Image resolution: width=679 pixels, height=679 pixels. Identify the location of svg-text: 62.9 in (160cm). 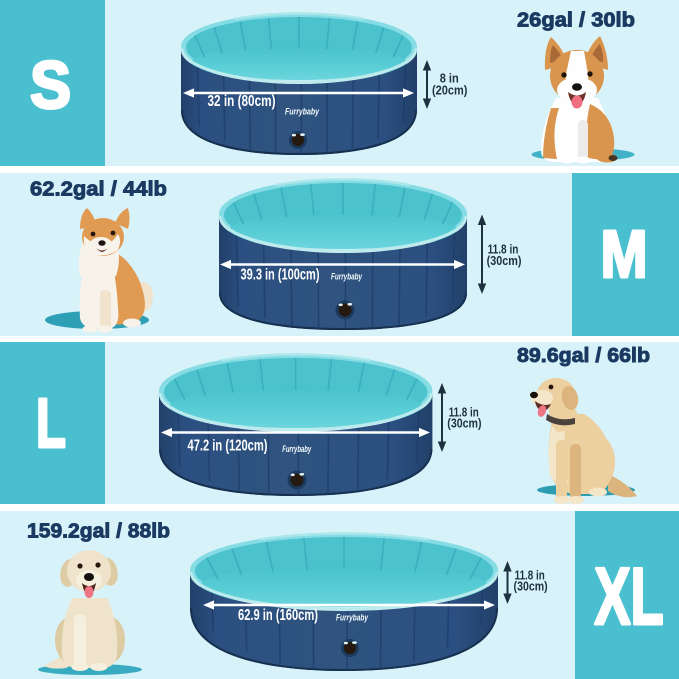
(278, 615).